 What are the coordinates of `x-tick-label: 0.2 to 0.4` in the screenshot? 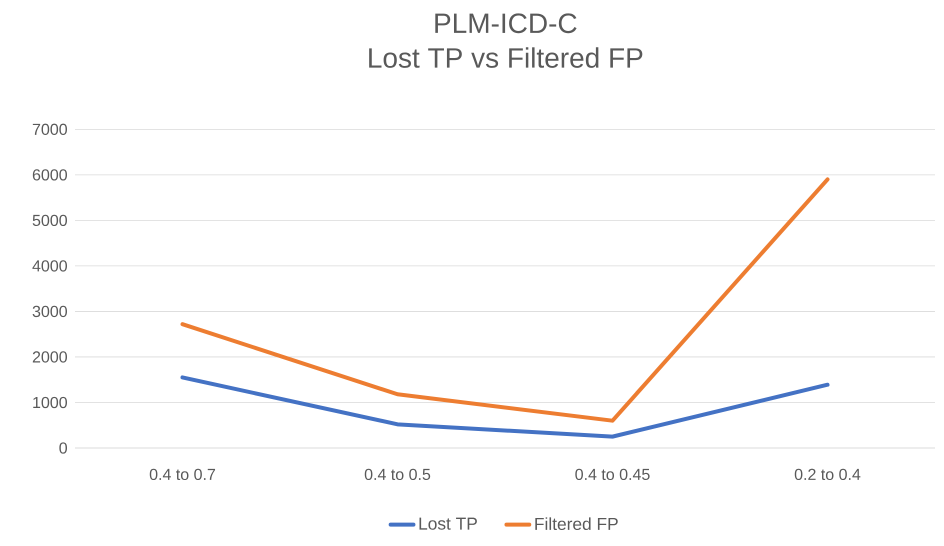 It's located at (827, 474).